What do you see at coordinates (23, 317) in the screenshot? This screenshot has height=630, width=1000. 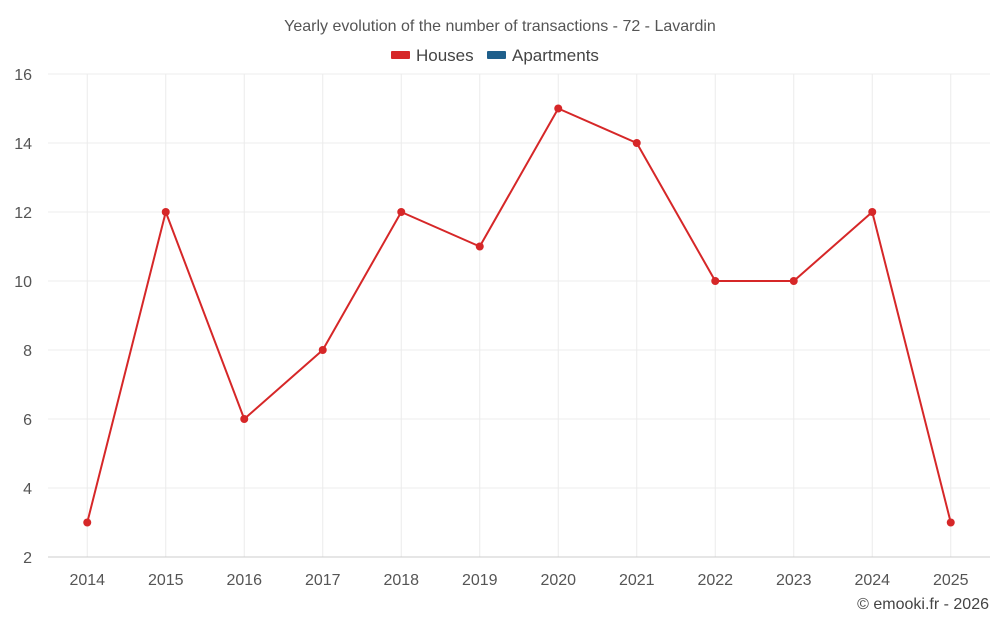 I see `y-axis: 2 4 6 8 10 12 14 16` at bounding box center [23, 317].